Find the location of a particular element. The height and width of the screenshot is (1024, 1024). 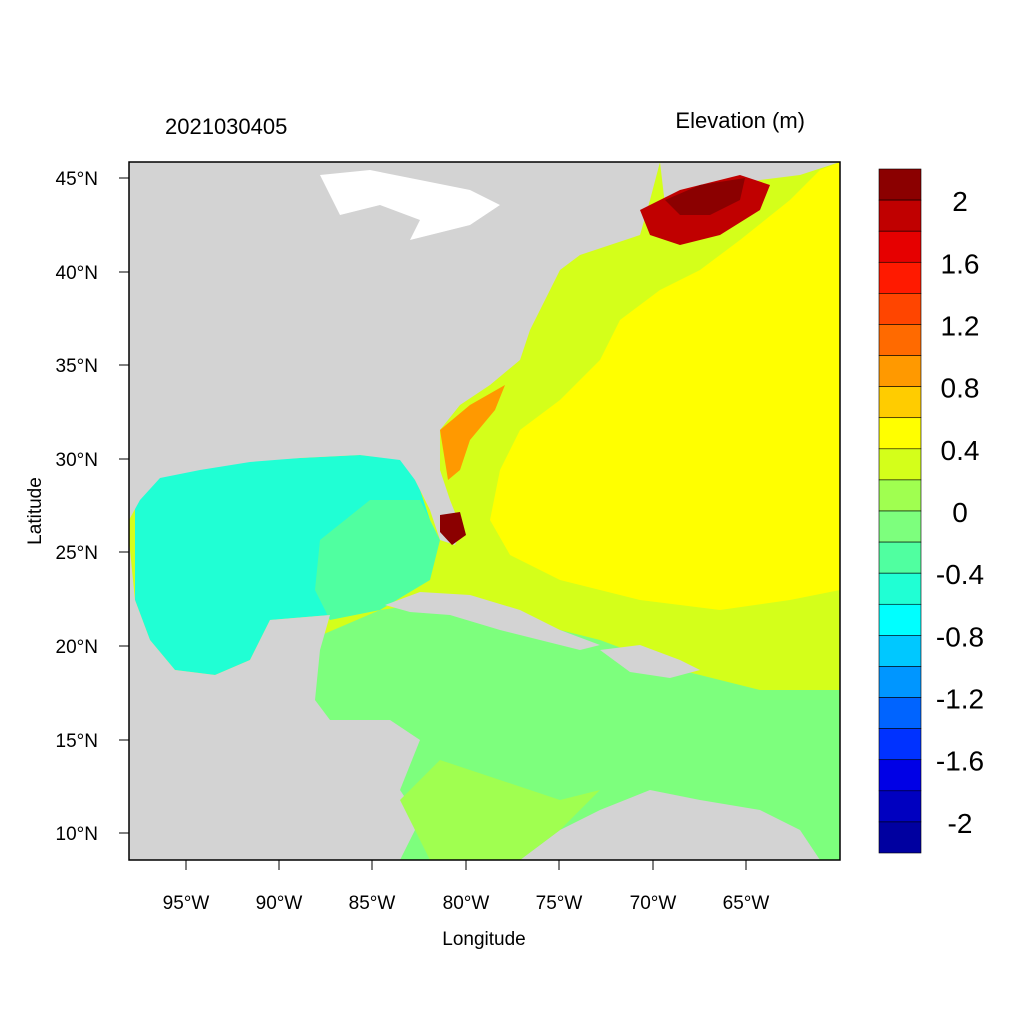

land-hispaniola is located at coordinates (650, 661).